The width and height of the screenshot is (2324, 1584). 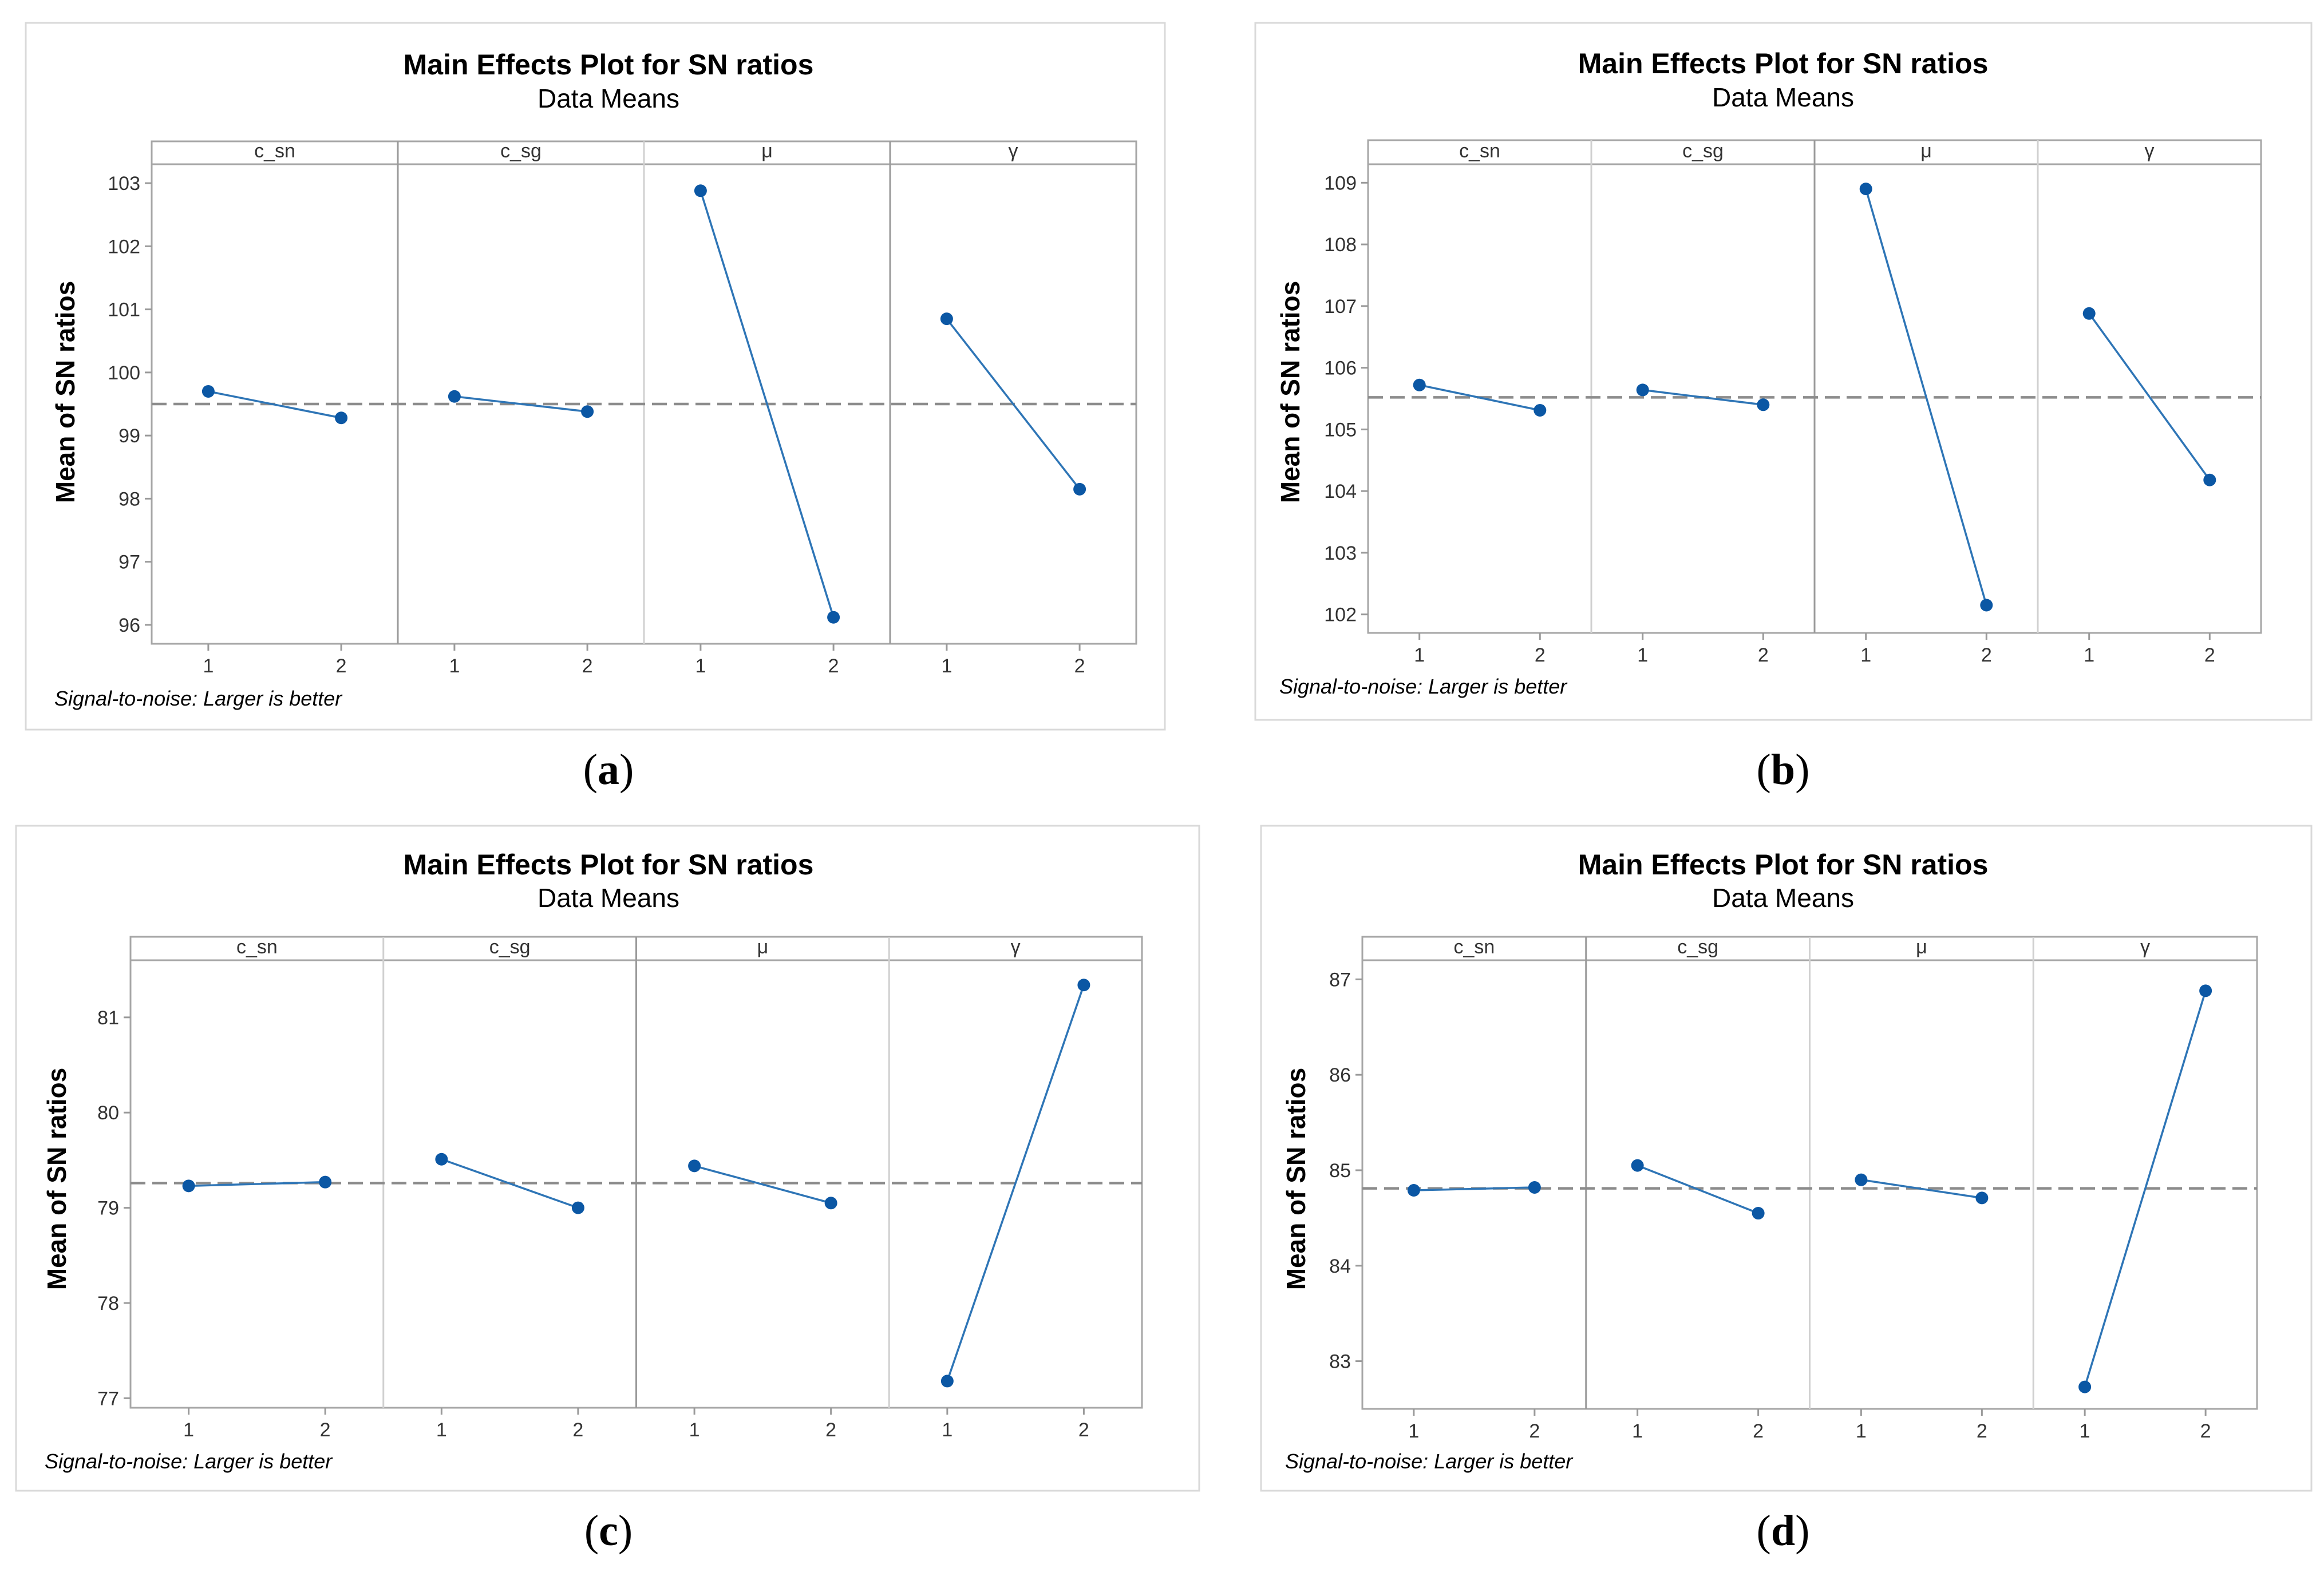 I want to click on y-tick-label: 85, so click(x=1340, y=1171).